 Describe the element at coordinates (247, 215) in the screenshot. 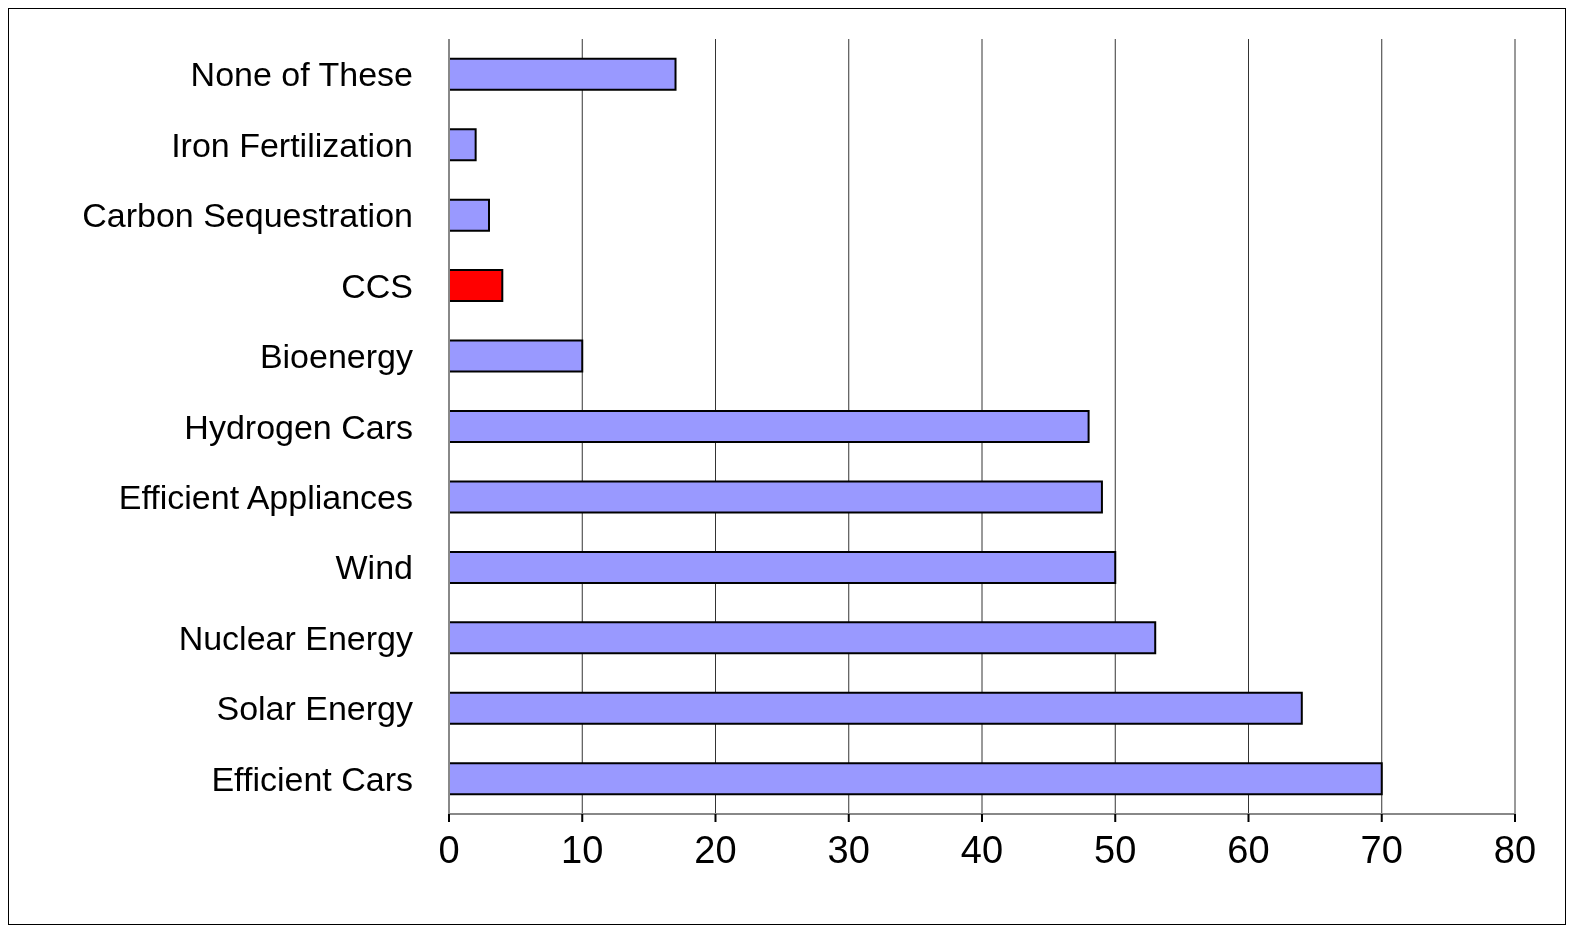

I see `y-tick-label: Carbon Sequestration` at that location.